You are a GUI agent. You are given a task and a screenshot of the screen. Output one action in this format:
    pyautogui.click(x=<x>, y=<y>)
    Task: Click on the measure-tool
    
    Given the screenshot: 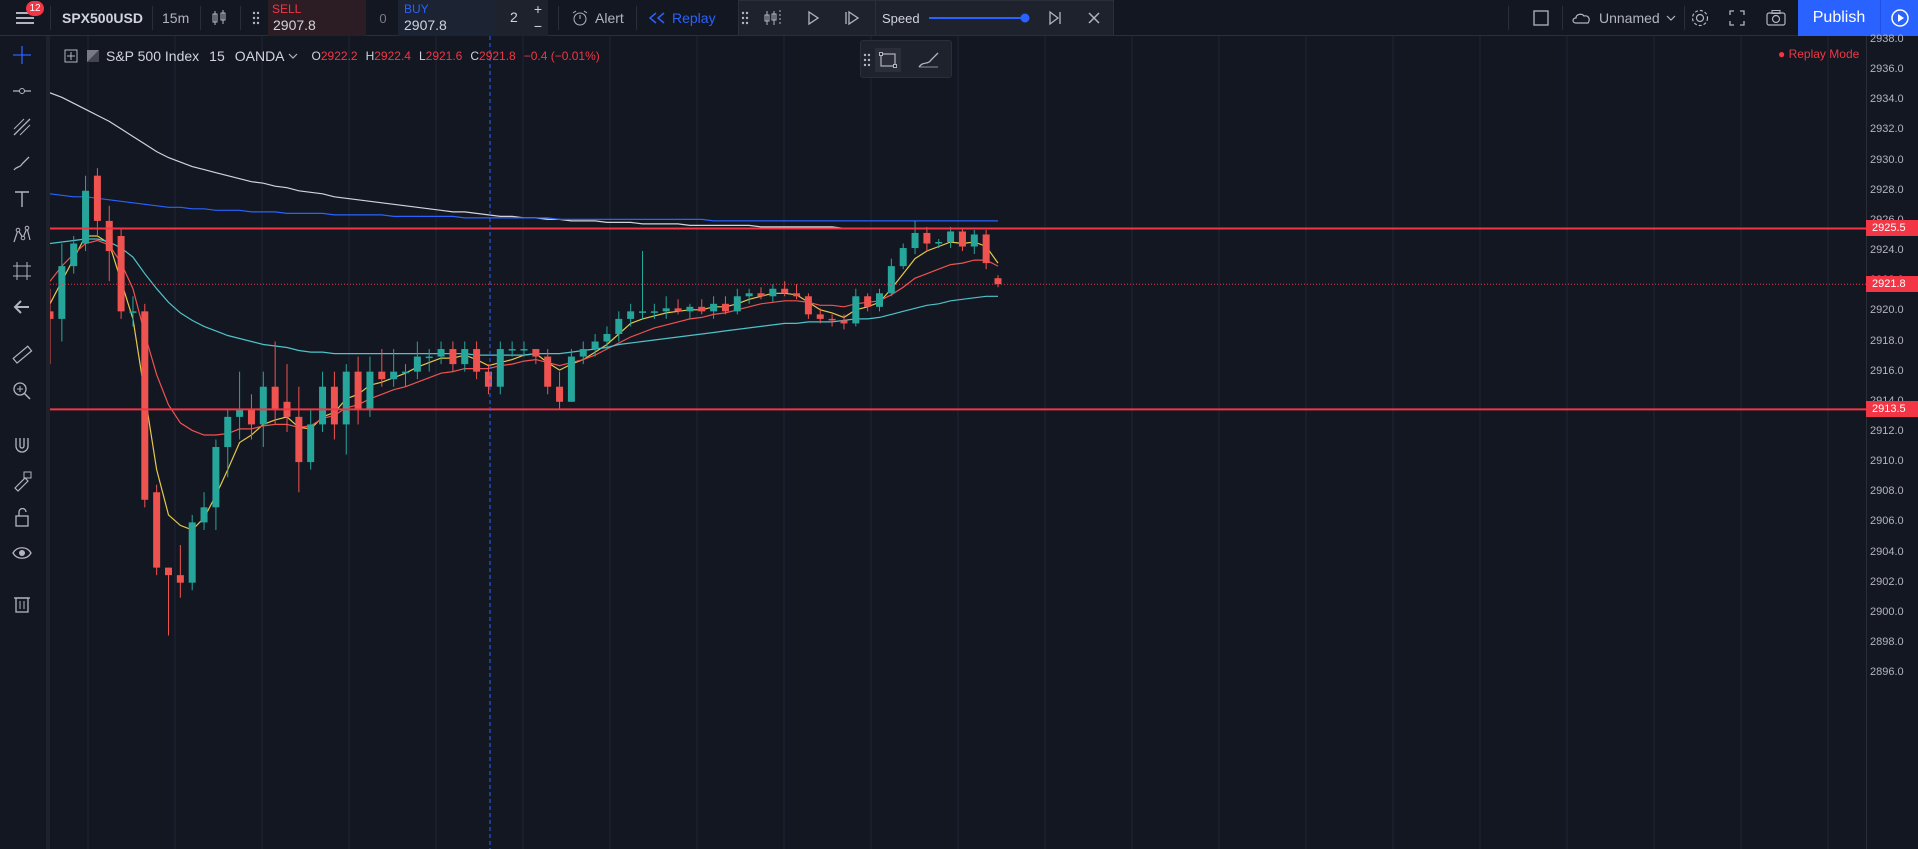 What is the action you would take?
    pyautogui.click(x=22, y=355)
    